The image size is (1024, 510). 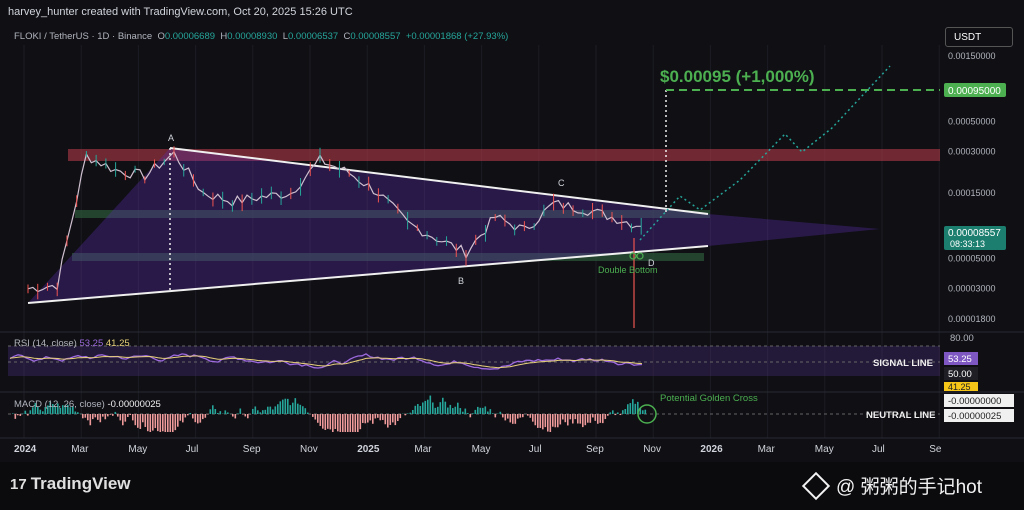 I want to click on currency-button: USDT, so click(x=979, y=37).